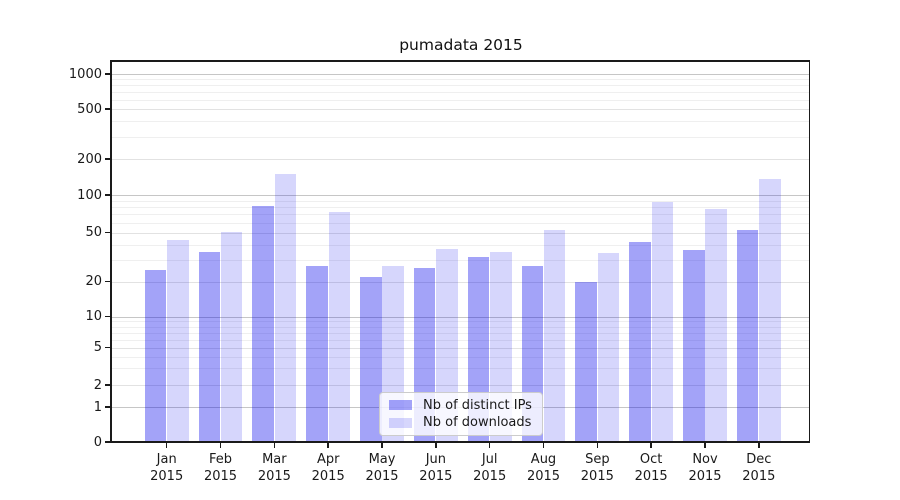  I want to click on x-tick-label-feb: Feb 2015, so click(221, 468).